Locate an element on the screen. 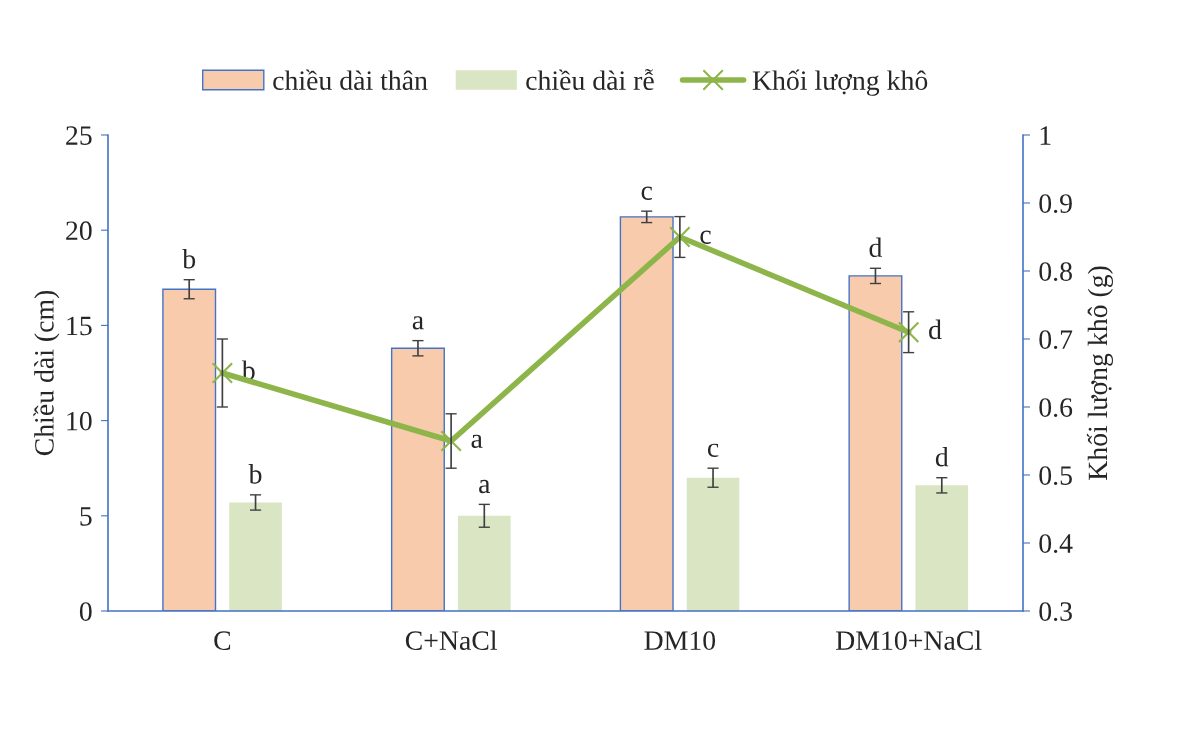  y-tick-label: 15 is located at coordinates (79, 326).